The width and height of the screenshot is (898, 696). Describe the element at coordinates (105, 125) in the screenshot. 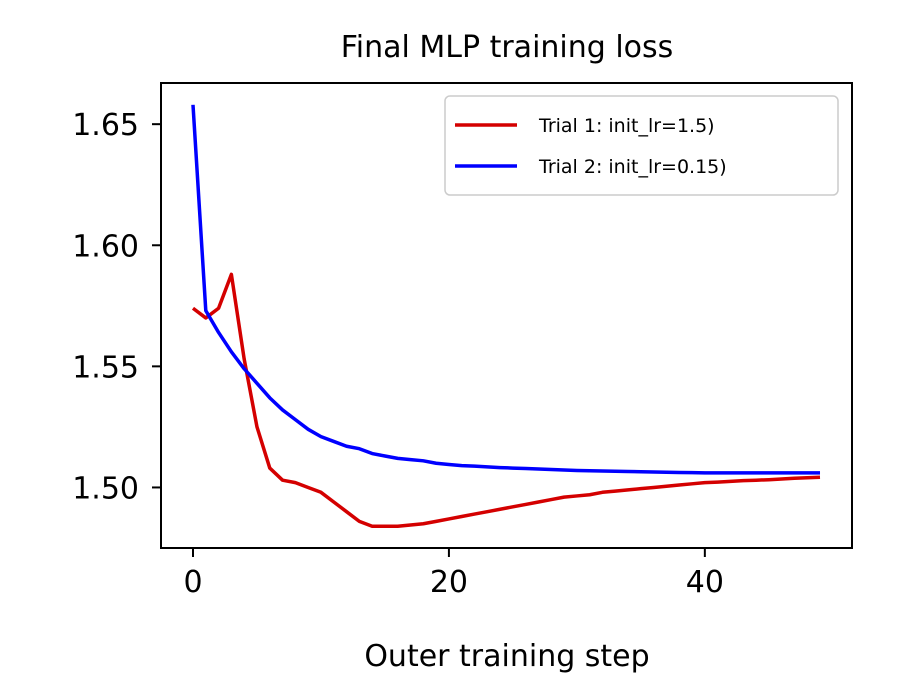

I see `y-tick-label: 1.65` at that location.